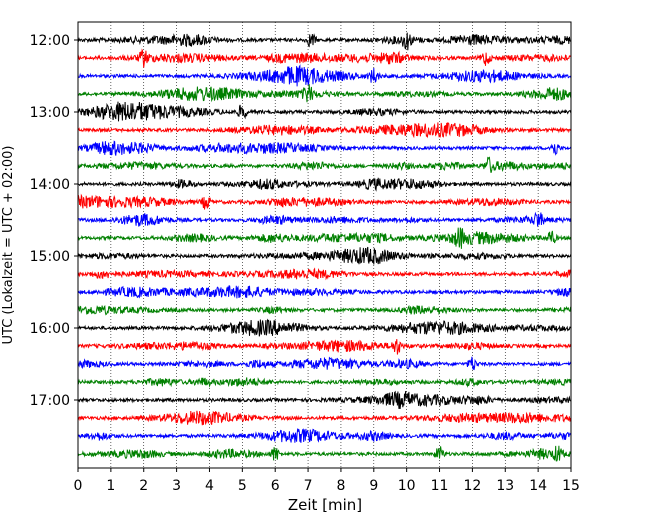 This screenshot has width=650, height=520. What do you see at coordinates (54, 221) in the screenshot?
I see `y-axis-ticks: 12:00 13:00 14:00 15:00 16:00 17:00` at bounding box center [54, 221].